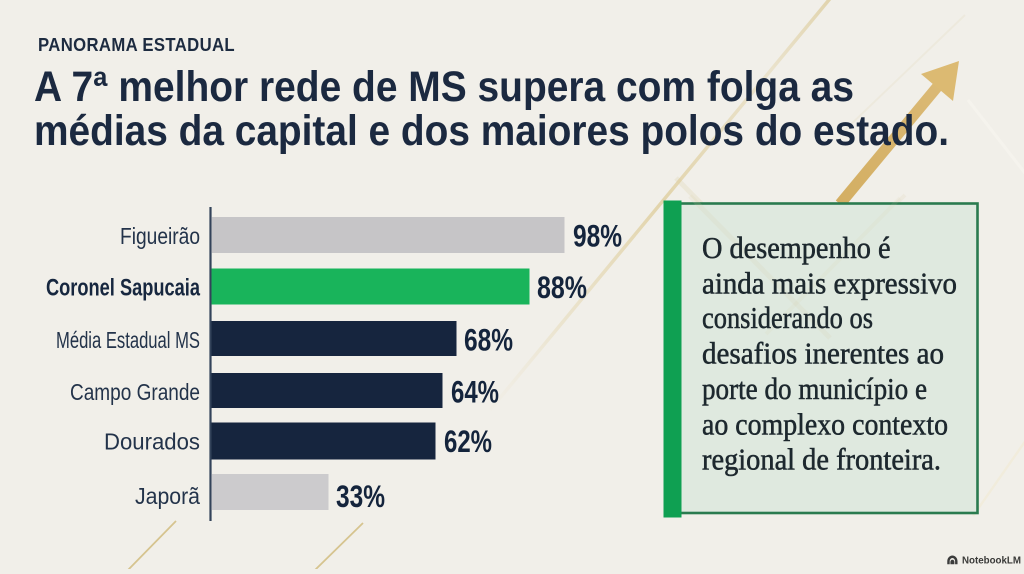  What do you see at coordinates (468, 441) in the screenshot?
I see `svg-text: 62%` at bounding box center [468, 441].